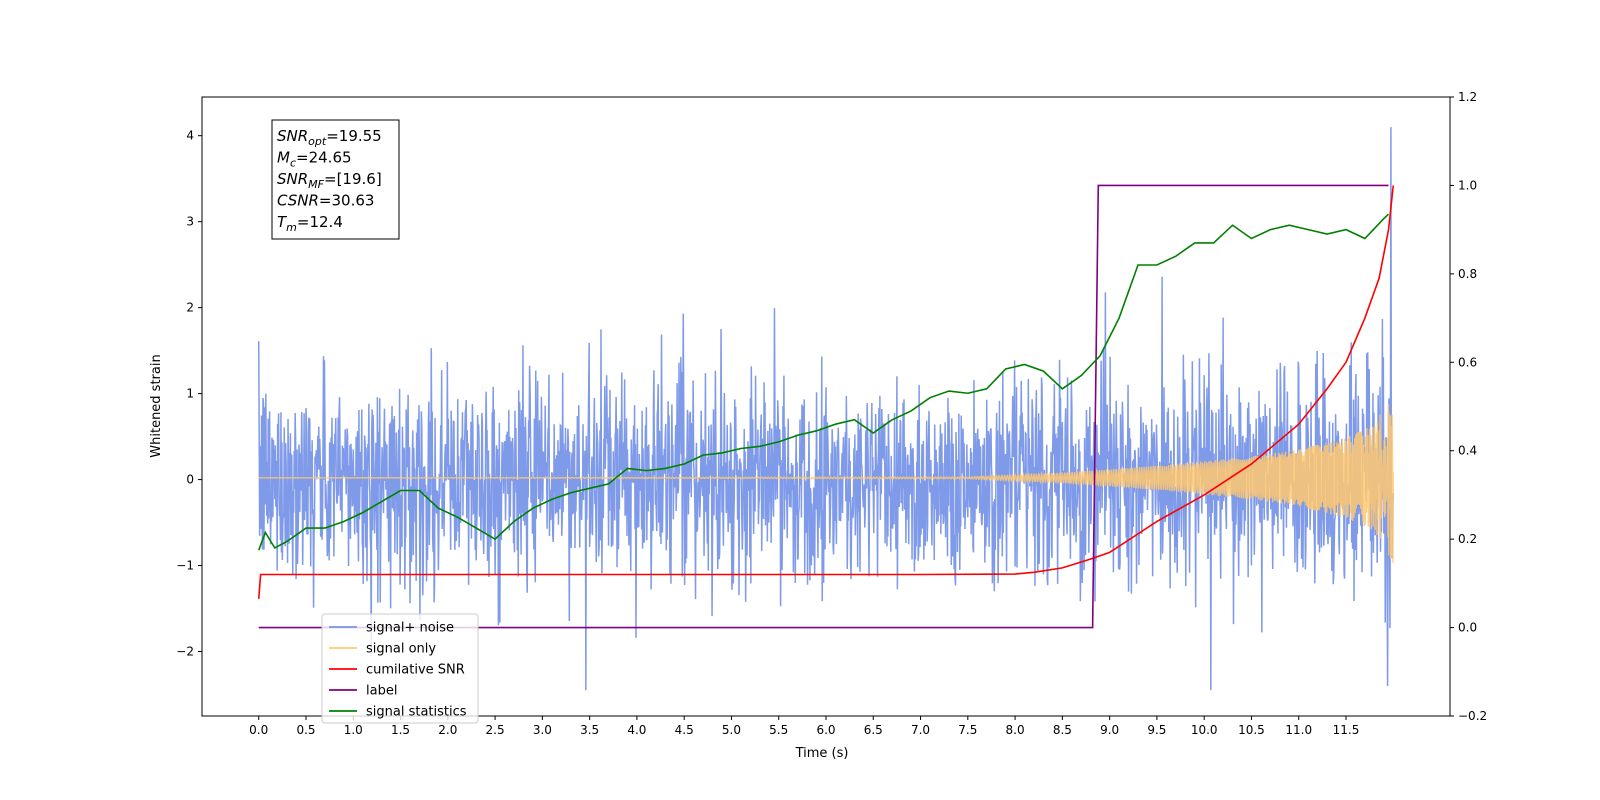 The width and height of the screenshot is (1600, 800). Describe the element at coordinates (1298, 730) in the screenshot. I see `x-tick-label: 11.0` at that location.